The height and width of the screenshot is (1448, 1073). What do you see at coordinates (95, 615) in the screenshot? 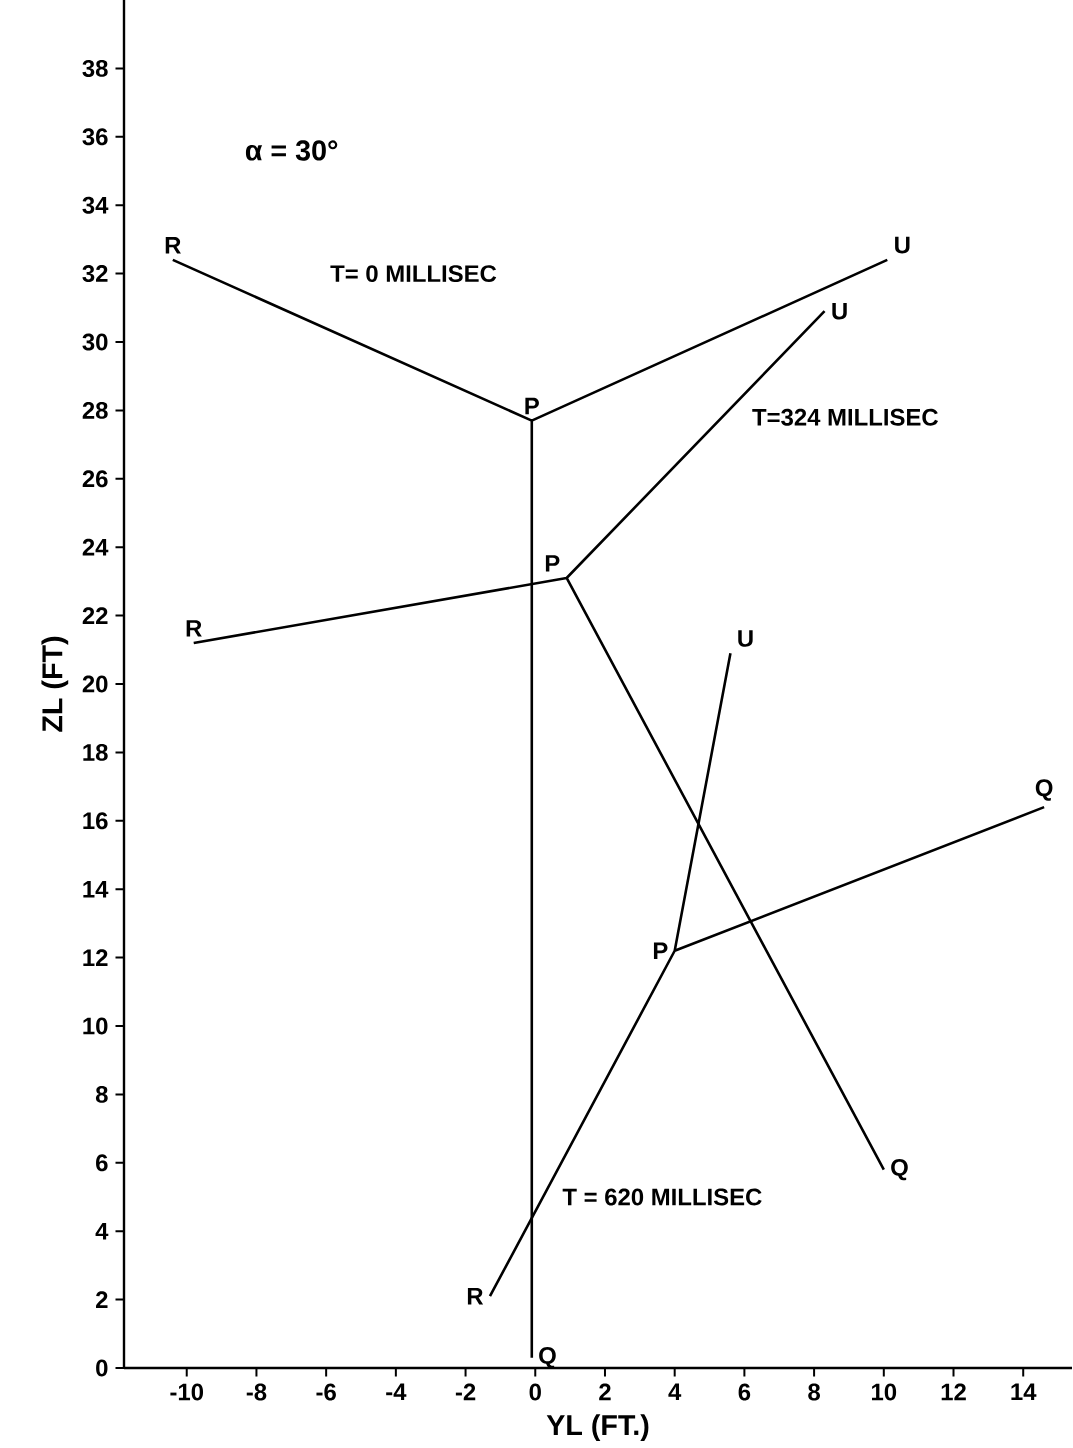
I see `y-tick-label: 22` at bounding box center [95, 615].